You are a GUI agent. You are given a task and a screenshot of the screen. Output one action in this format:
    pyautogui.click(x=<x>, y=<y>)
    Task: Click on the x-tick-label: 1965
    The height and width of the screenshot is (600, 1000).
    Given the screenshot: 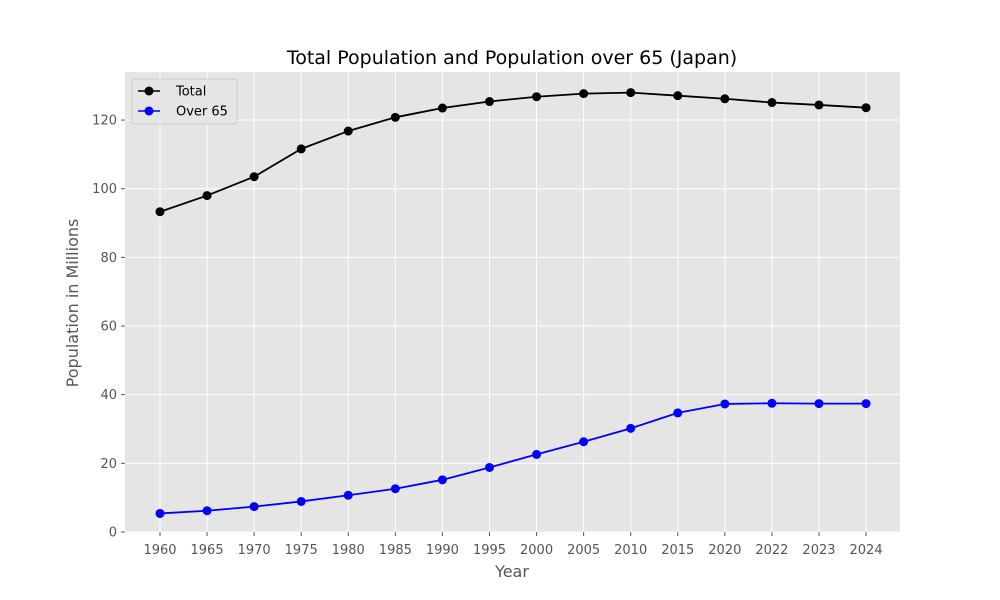 What is the action you would take?
    pyautogui.click(x=207, y=550)
    